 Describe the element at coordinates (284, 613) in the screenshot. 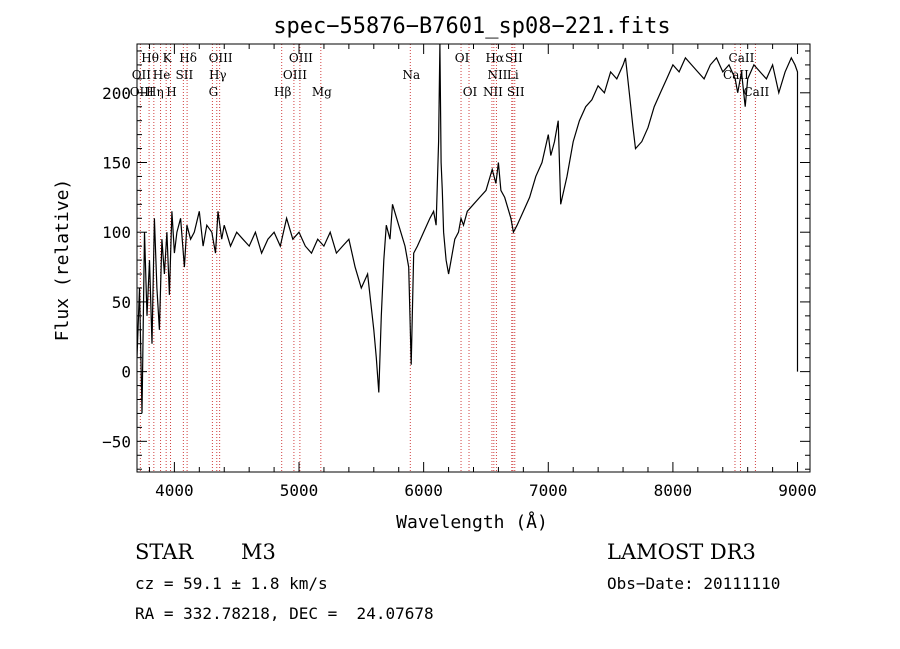

I see `coordinates: RA = 332.78218, DEC = 24.07678` at that location.